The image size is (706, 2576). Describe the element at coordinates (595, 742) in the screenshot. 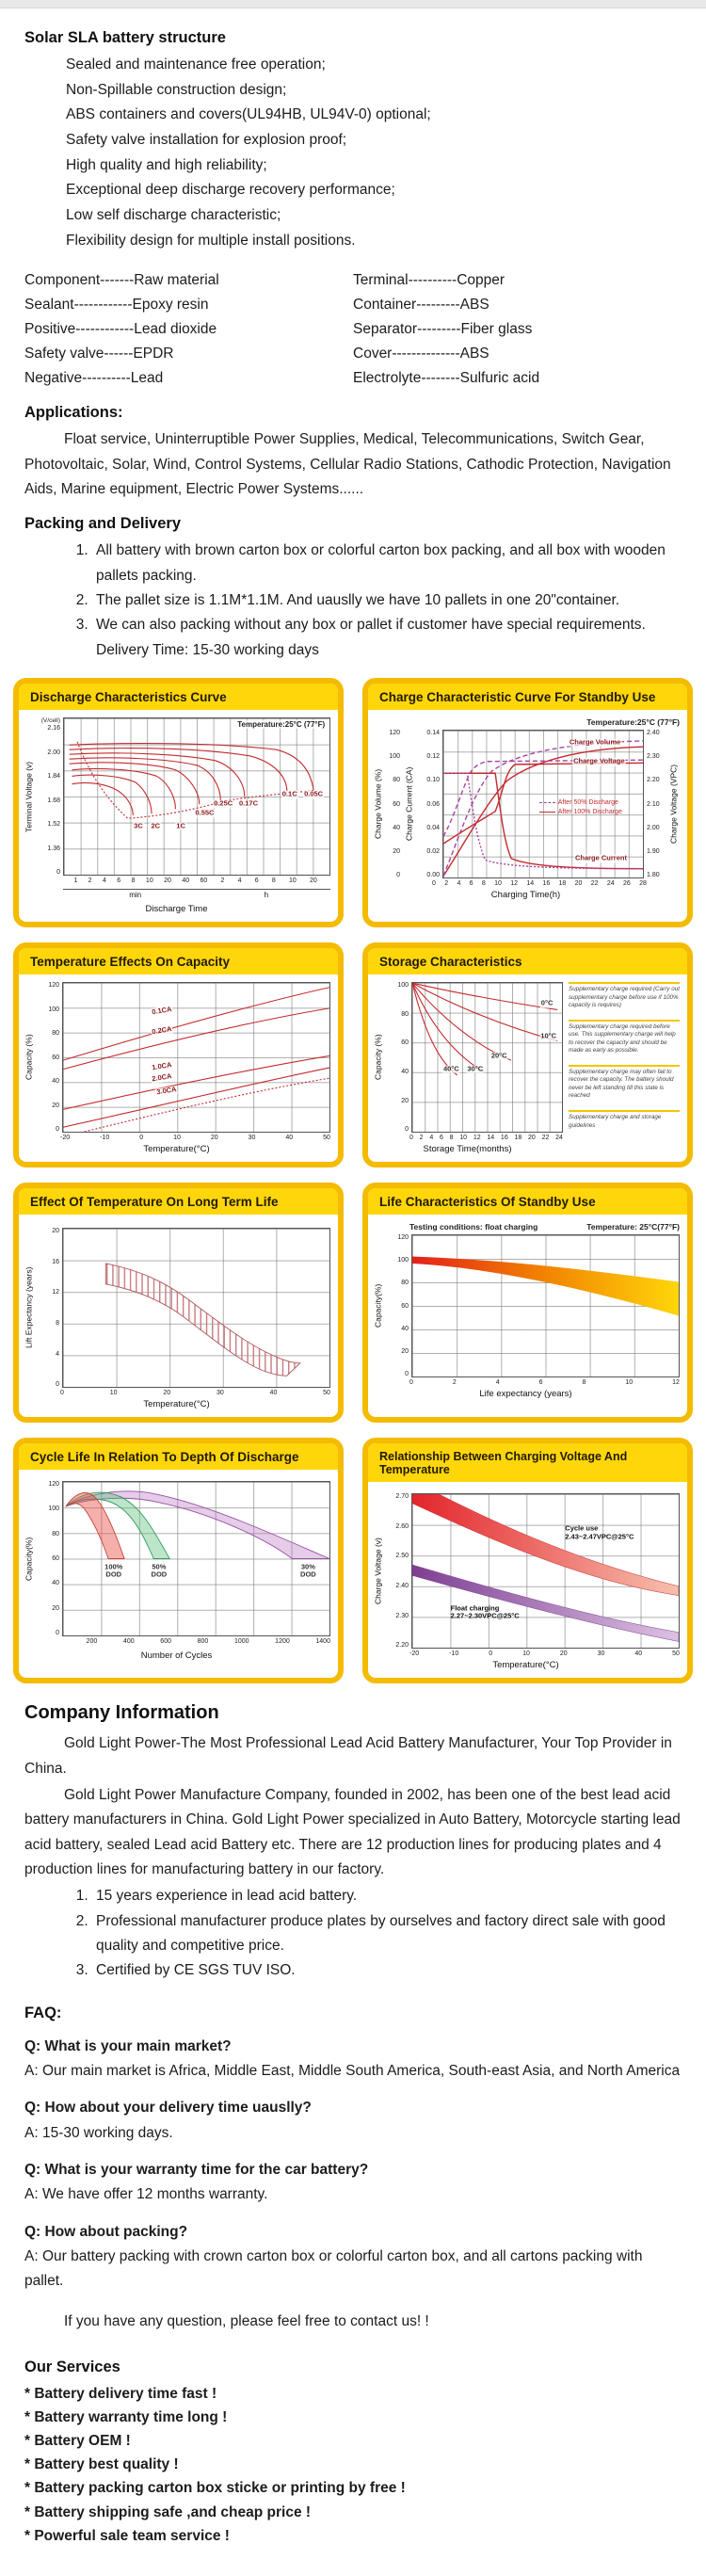

I see `curve-label-volume: Charge Volume` at that location.